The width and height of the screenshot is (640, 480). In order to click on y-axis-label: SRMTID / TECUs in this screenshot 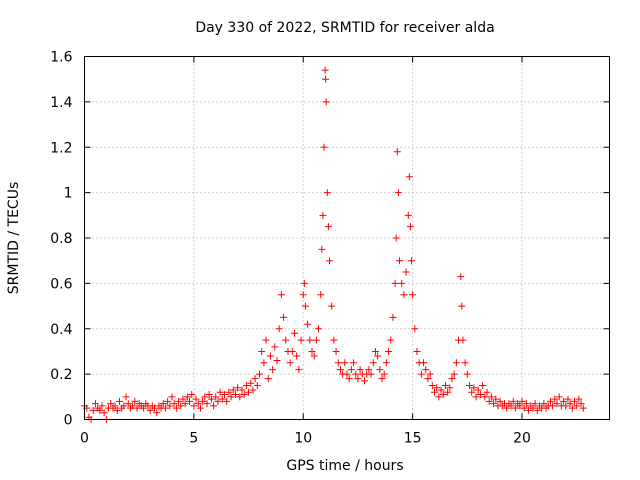, I will do `click(14, 238)`.